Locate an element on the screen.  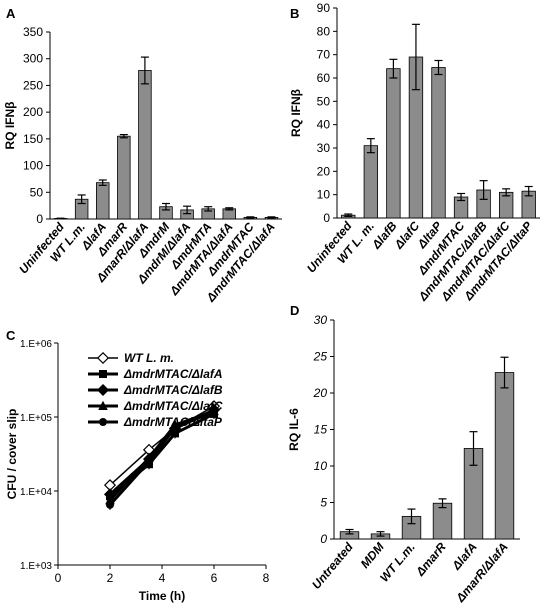
panel-d-y-tick-label: 25 is located at coordinates (320, 357).